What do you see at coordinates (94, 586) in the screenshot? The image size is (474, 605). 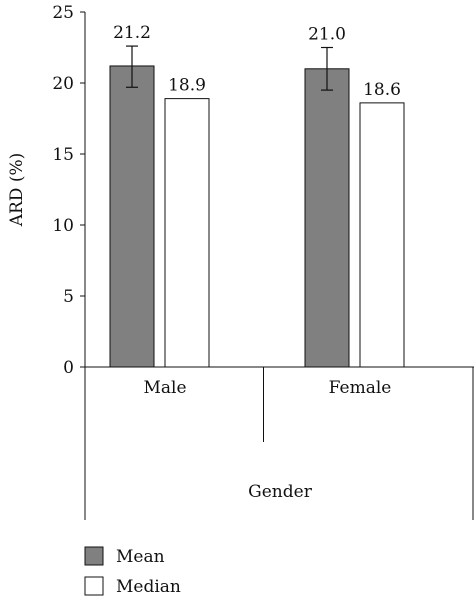 I see `legend-swatch-median` at bounding box center [94, 586].